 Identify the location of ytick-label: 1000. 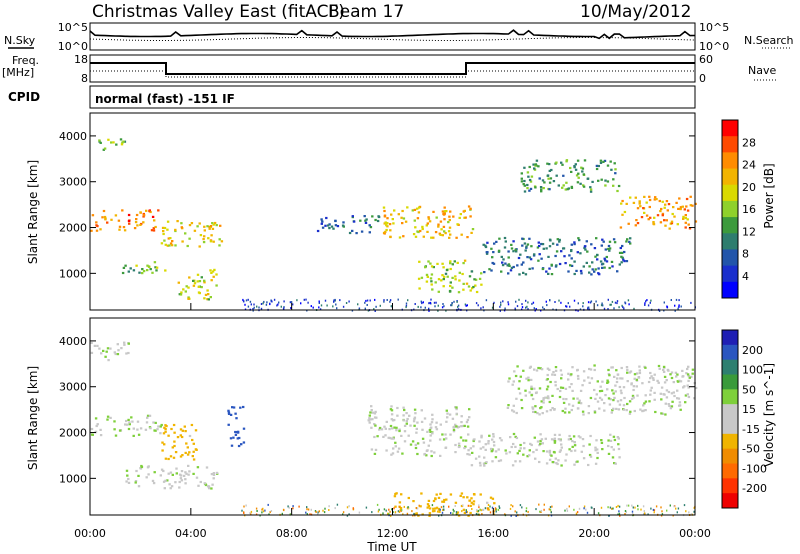
(73, 478).